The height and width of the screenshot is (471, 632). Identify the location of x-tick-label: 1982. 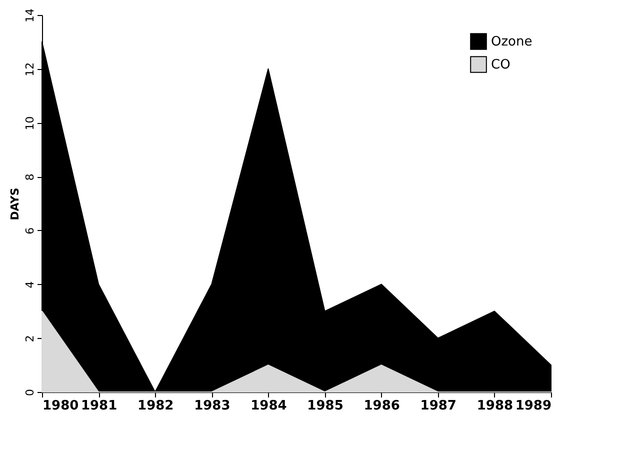
(156, 406).